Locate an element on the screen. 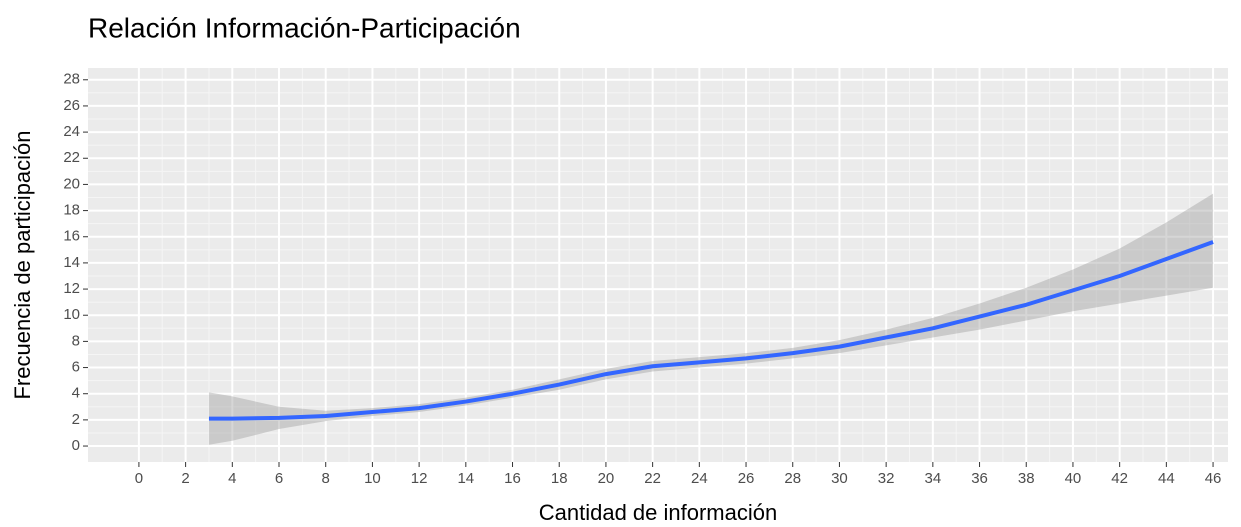 The height and width of the screenshot is (527, 1241). y-tick-label: 22 is located at coordinates (71, 157).